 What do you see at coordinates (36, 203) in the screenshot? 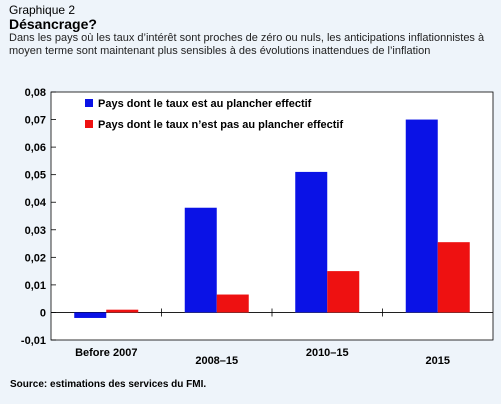
I see `y-tick-label: 0,04` at bounding box center [36, 203].